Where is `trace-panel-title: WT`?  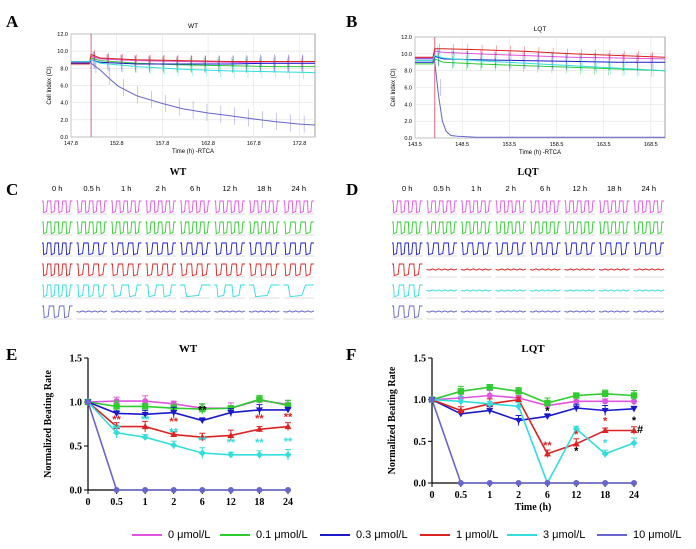 trace-panel-title: WT is located at coordinates (178, 172).